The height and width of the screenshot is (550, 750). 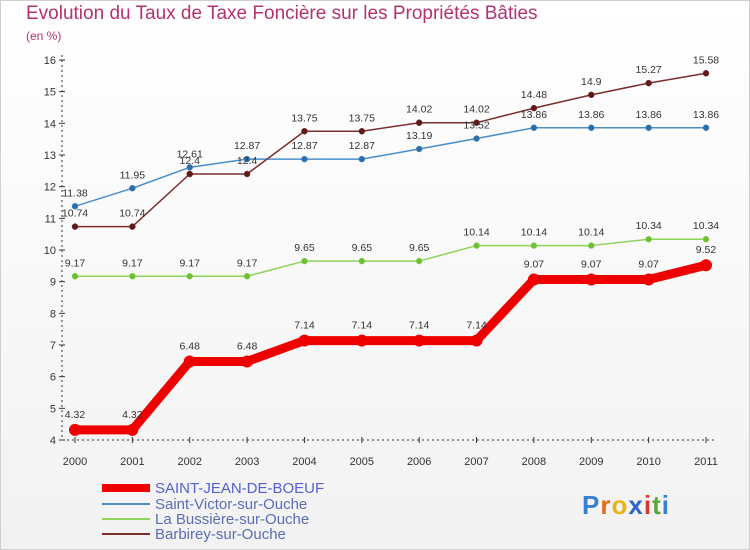 What do you see at coordinates (620, 505) in the screenshot?
I see `logo-letter: o` at bounding box center [620, 505].